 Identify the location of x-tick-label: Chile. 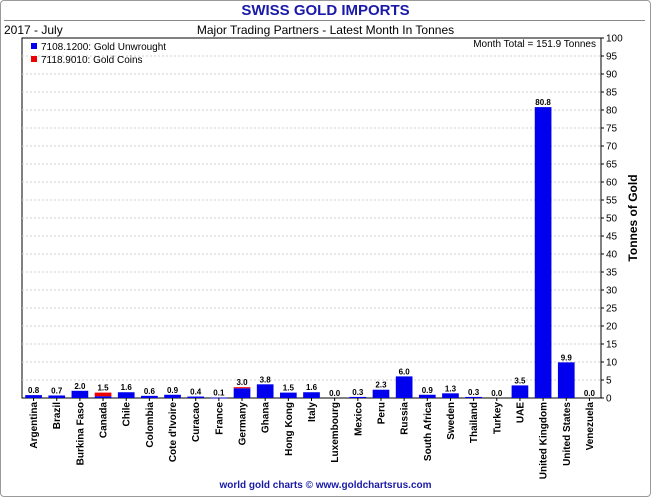
(127, 414).